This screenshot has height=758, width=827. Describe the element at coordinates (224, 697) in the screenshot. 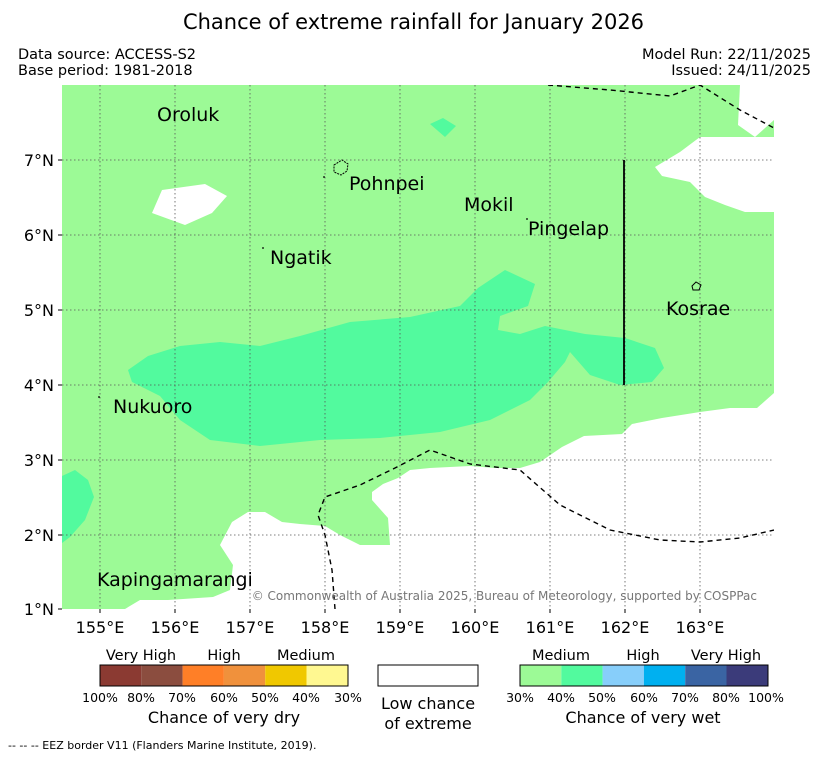

I see `dry-pct: 60%` at that location.